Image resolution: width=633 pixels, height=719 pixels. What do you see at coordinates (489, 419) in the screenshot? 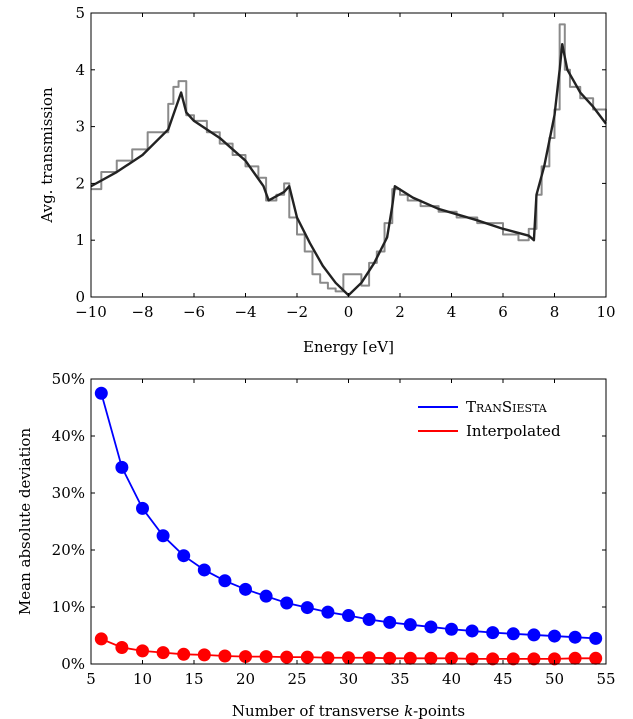
I see `deviation-legend: TRANSIESTA Interpolated` at bounding box center [489, 419].